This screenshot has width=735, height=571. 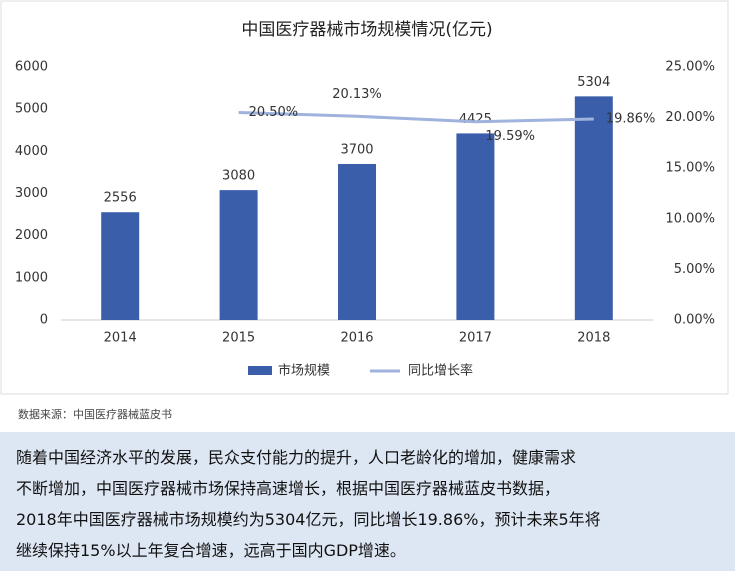 What do you see at coordinates (120, 338) in the screenshot?
I see `x-tick-label: 2014` at bounding box center [120, 338].